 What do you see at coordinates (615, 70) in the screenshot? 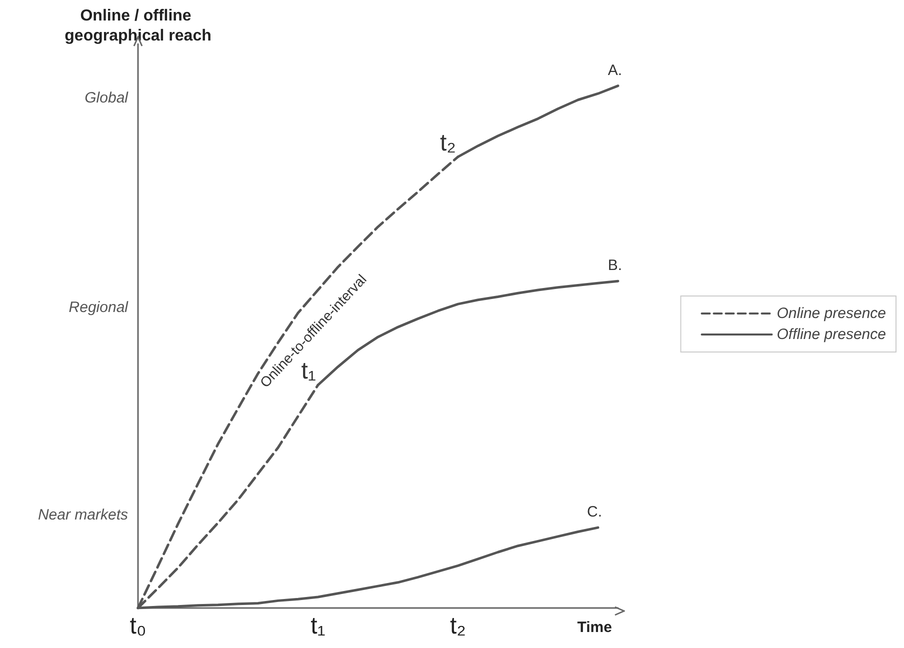
I see `annotation: A.` at bounding box center [615, 70].